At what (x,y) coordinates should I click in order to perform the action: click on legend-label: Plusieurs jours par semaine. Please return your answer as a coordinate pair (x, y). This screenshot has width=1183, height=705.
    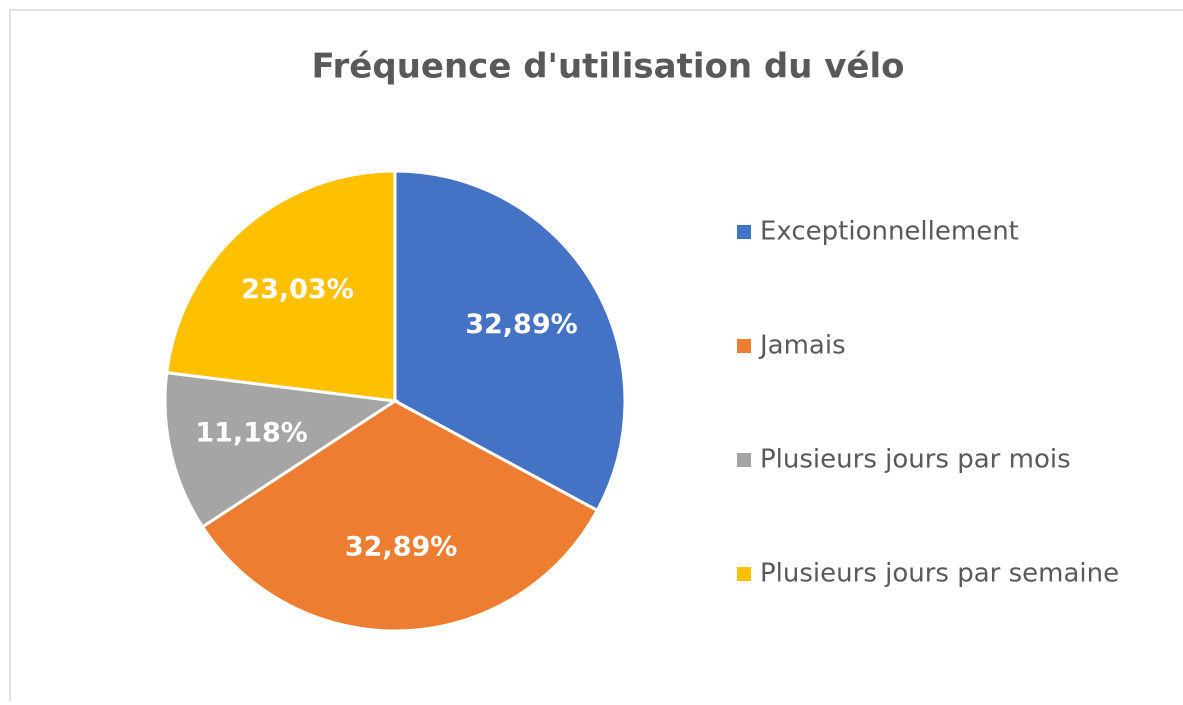
    Looking at the image, I should click on (939, 574).